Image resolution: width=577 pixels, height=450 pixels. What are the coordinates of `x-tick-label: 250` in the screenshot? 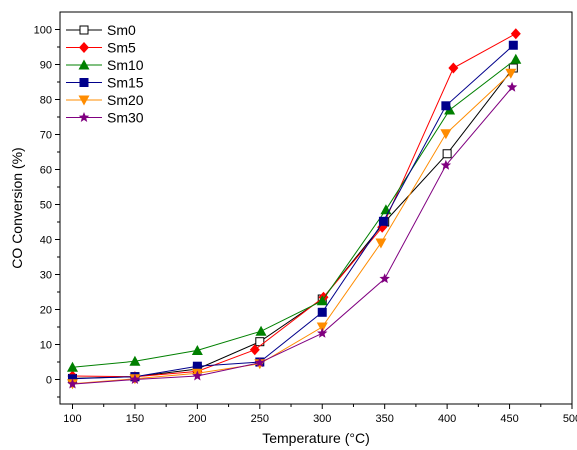 It's located at (260, 419).